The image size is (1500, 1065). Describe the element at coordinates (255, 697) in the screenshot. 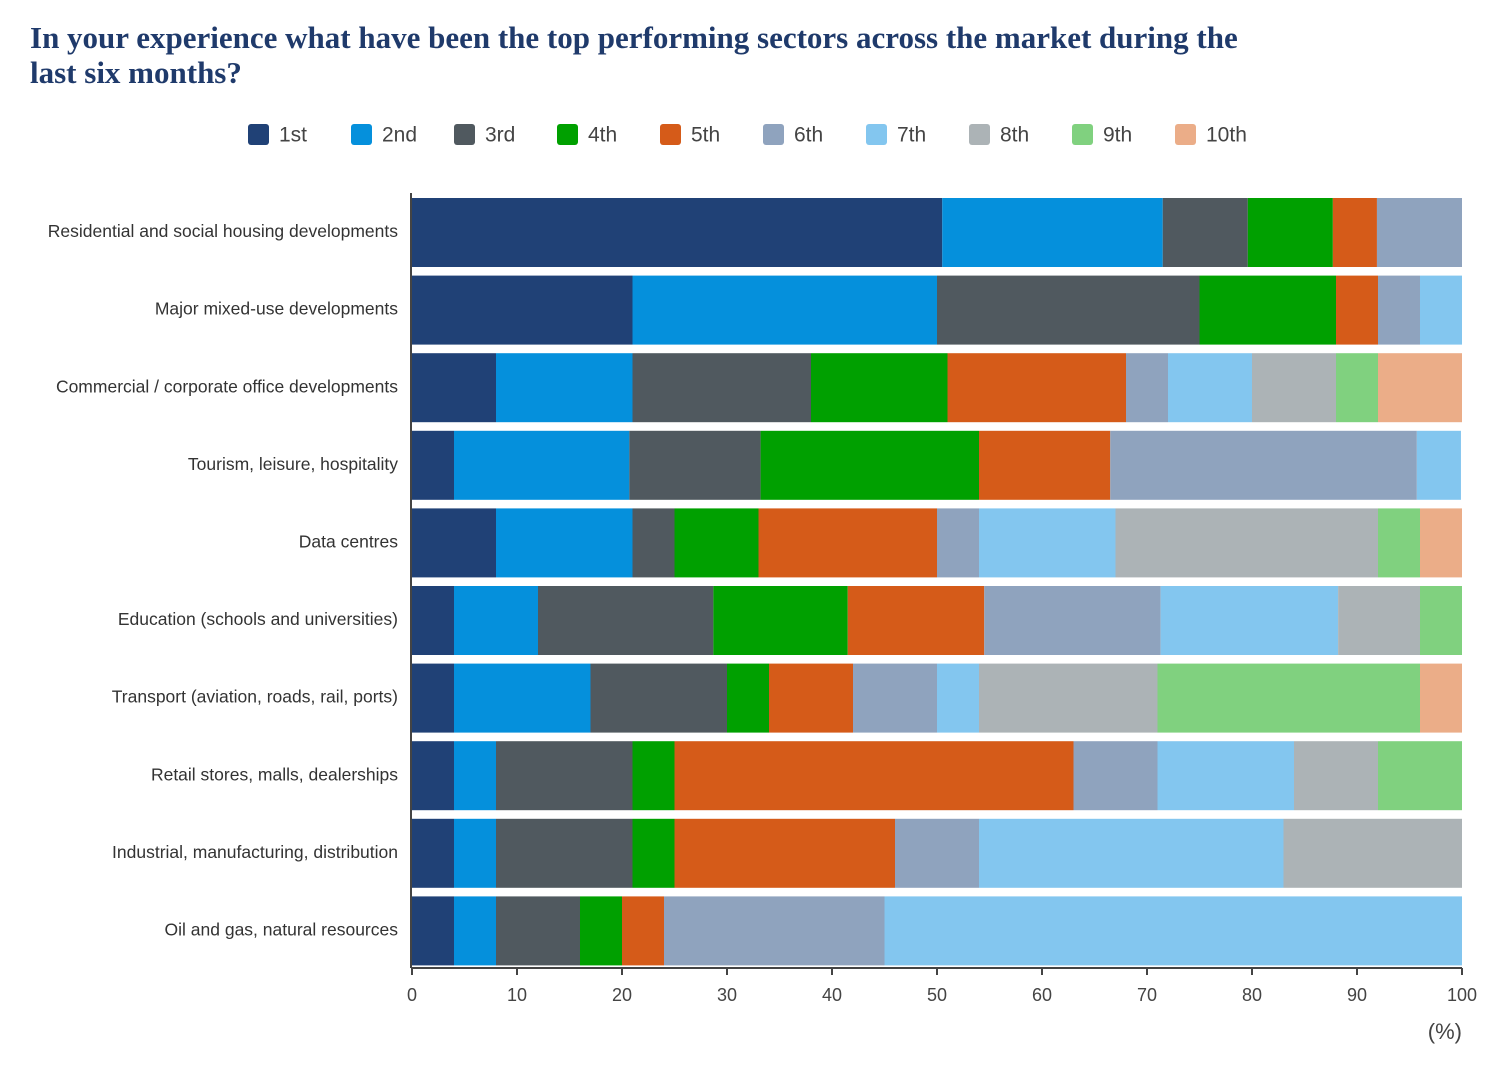

I see `y-tick-label: Transport (aviation, roads, rail, ports)` at that location.